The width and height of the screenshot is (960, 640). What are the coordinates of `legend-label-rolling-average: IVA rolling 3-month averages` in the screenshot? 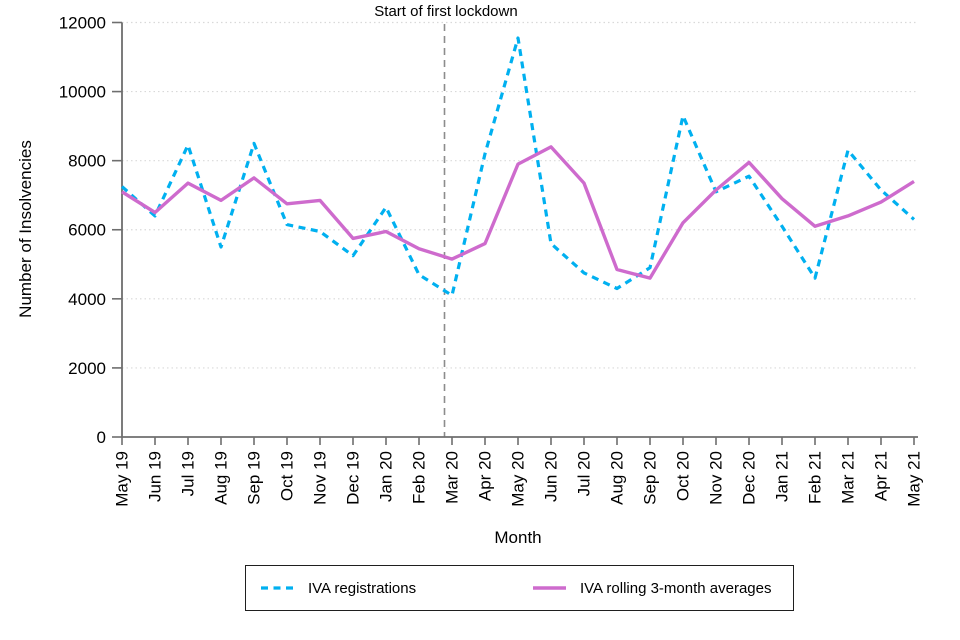 It's located at (676, 588).